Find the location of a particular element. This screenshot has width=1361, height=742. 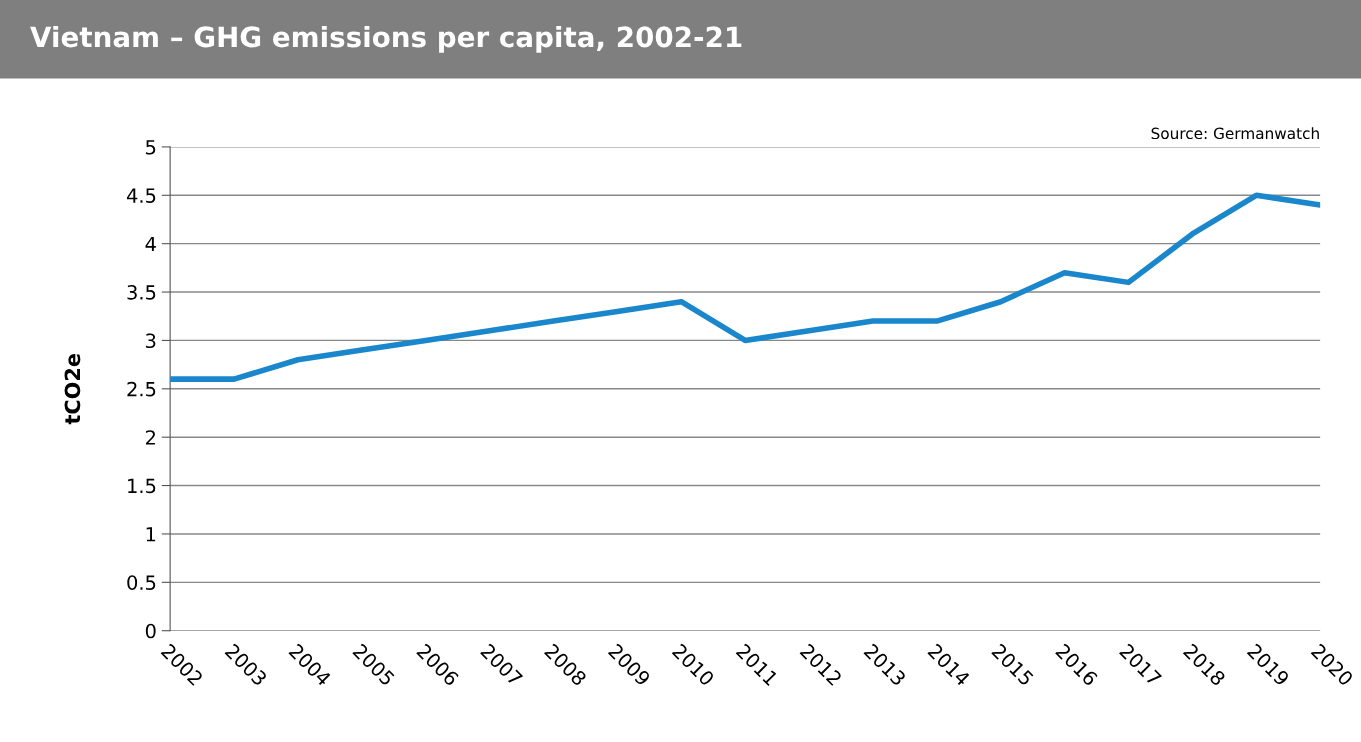

y-tick-label: 1.5 is located at coordinates (142, 486).